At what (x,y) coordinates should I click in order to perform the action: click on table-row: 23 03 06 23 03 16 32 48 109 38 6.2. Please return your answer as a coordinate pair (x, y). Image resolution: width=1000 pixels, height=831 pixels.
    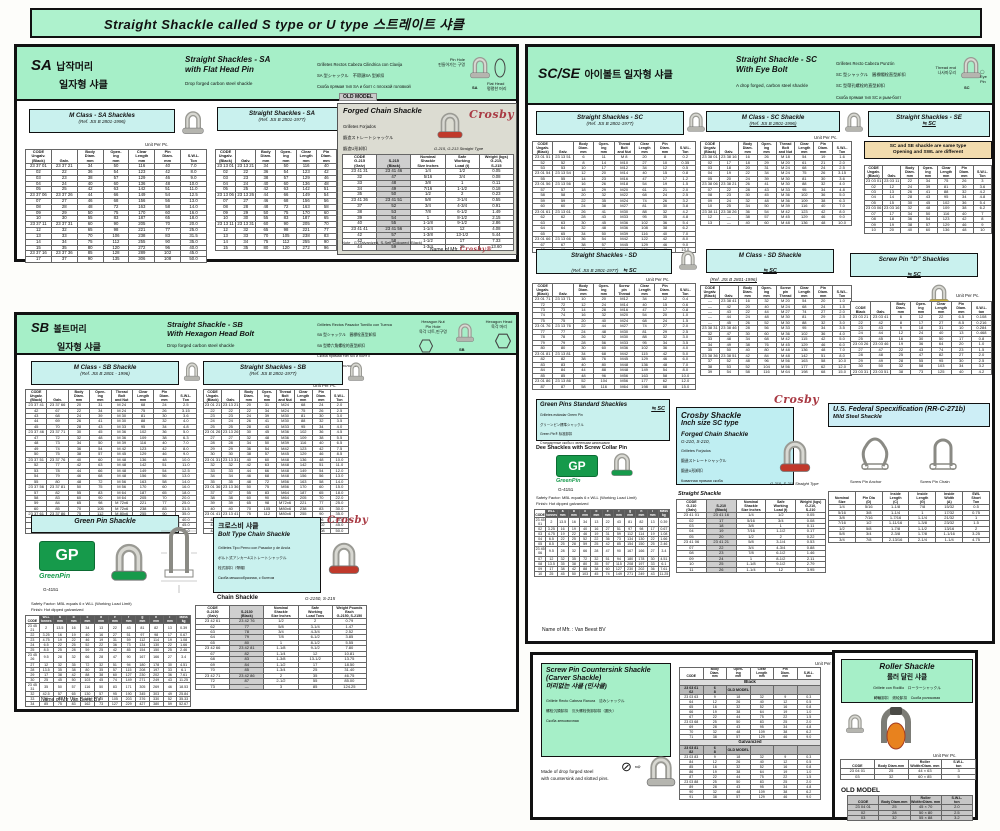
    Looking at the image, I should click on (928, 208).